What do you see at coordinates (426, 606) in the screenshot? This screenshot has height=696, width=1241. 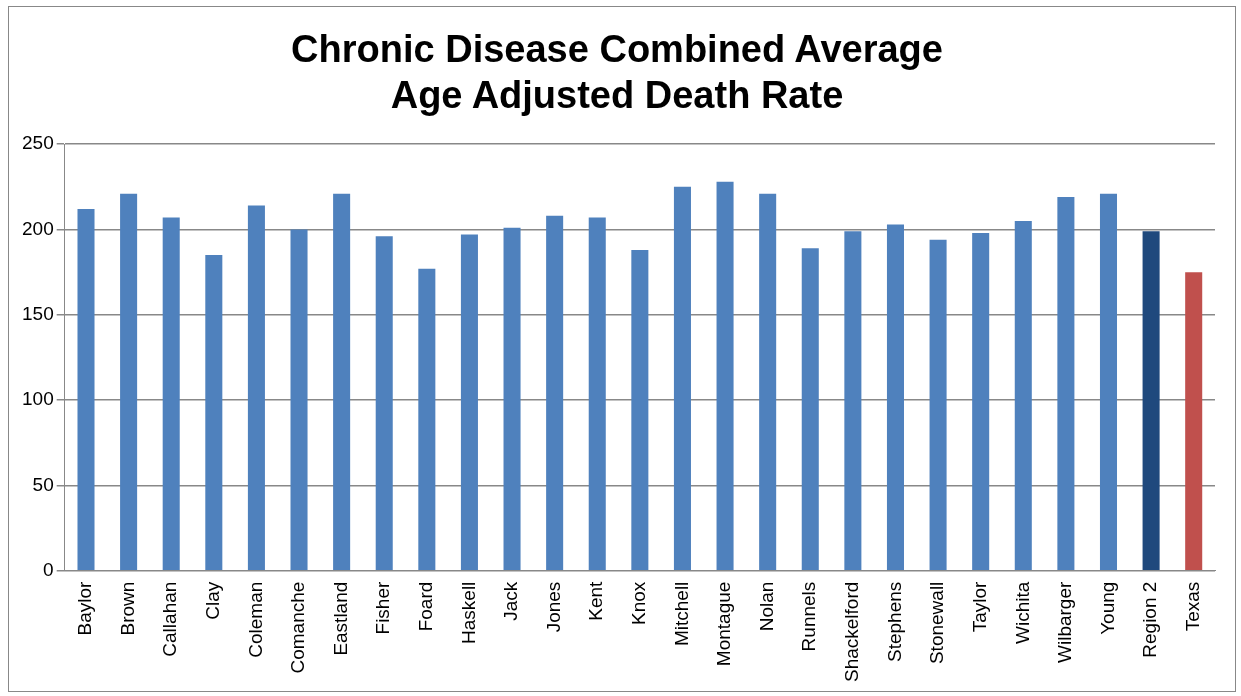 I see `x-tick-label: Foard` at bounding box center [426, 606].